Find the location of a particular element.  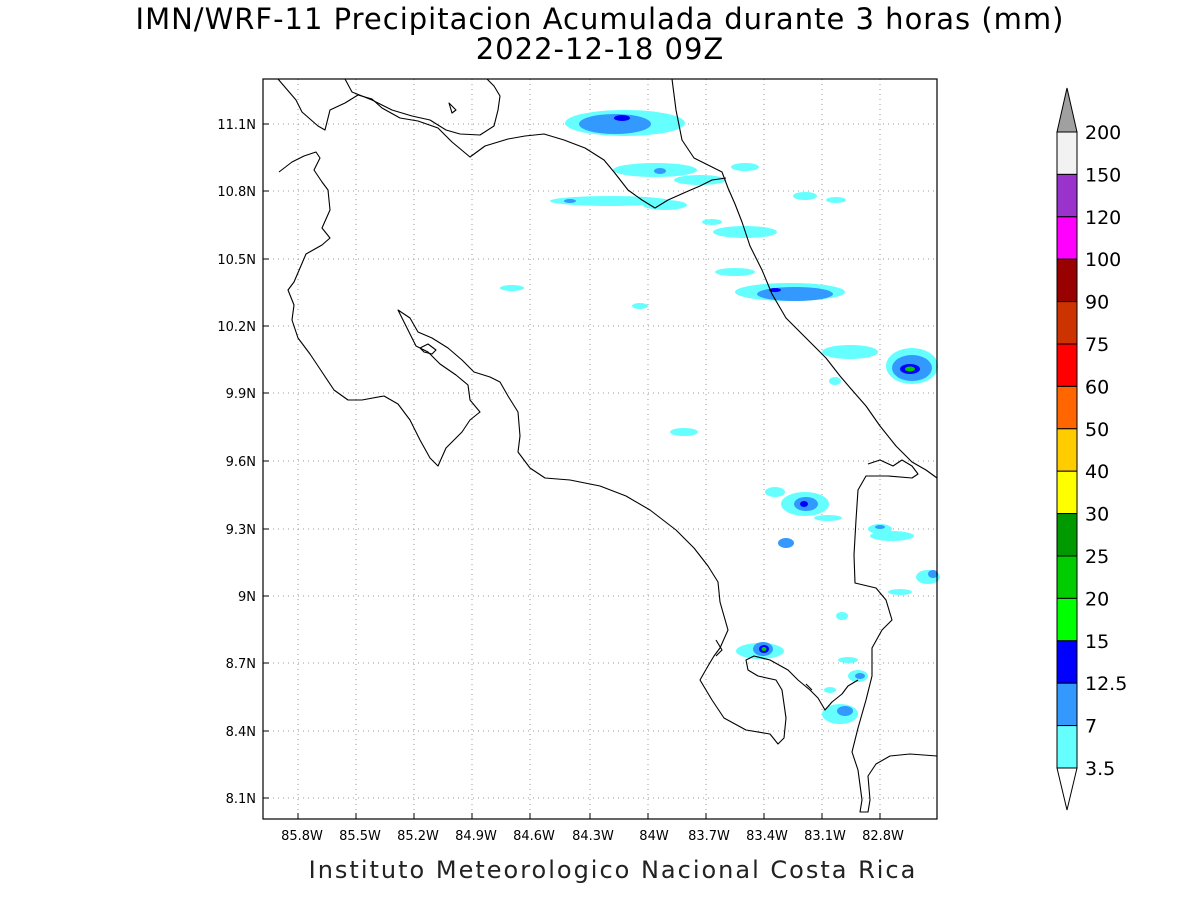

colorbar-label: 50 is located at coordinates (1097, 430).